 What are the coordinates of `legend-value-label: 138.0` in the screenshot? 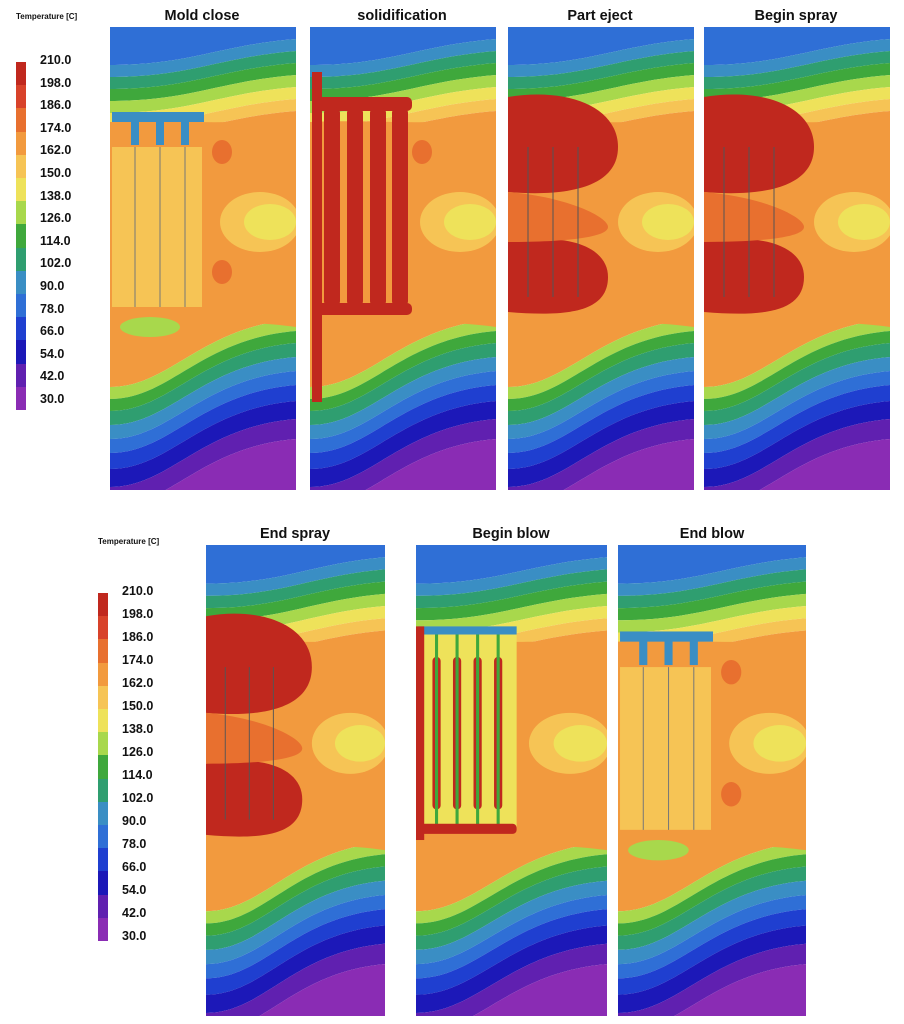 It's located at (56, 195).